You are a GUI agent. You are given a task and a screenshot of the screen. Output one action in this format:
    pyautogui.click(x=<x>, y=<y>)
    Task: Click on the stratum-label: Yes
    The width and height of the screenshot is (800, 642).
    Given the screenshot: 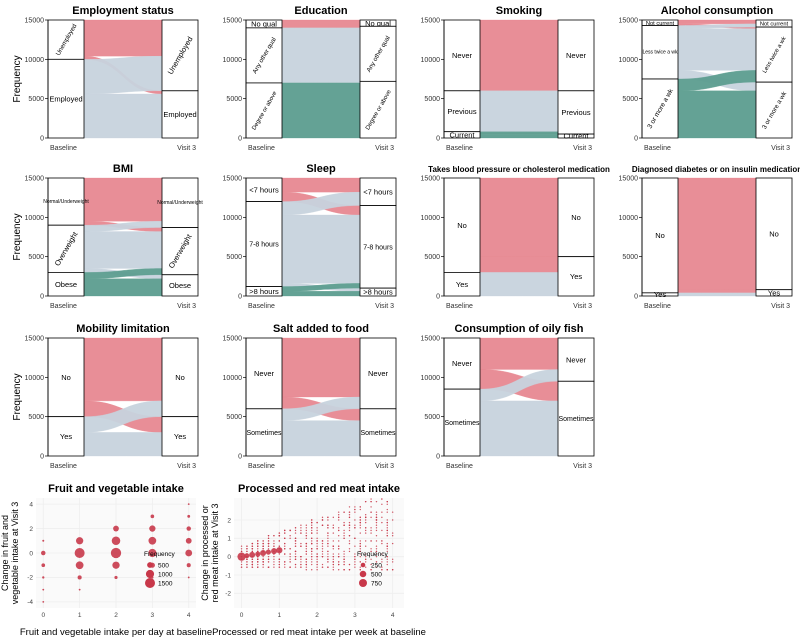 What is the action you would take?
    pyautogui.click(x=66, y=436)
    